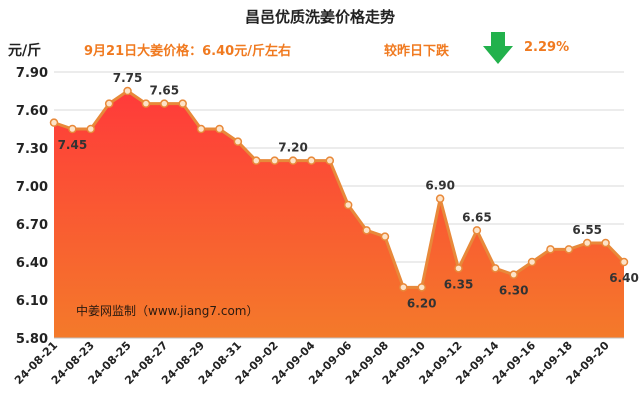  I want to click on y-tick-label: 6.70, so click(32, 225).